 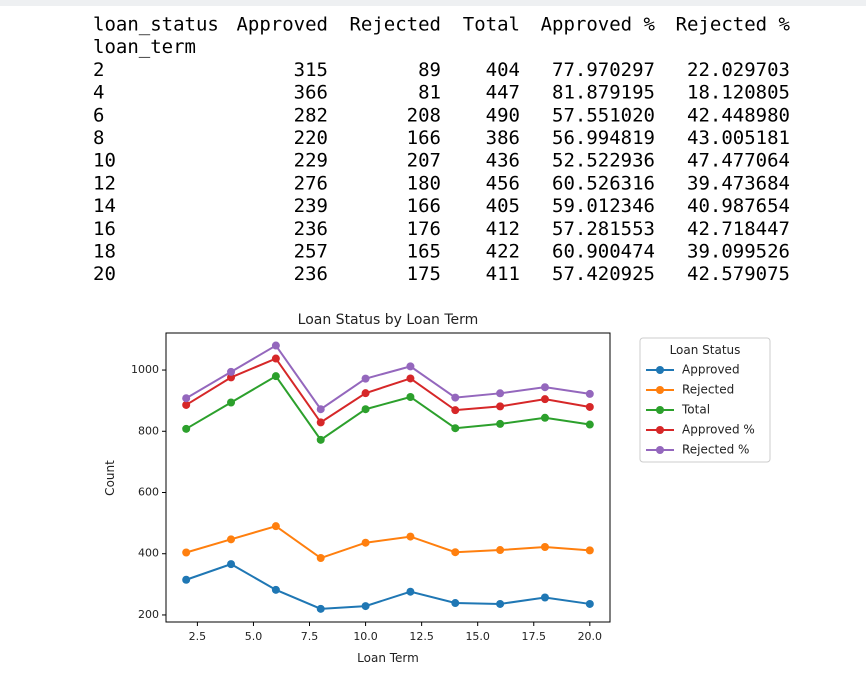 I want to click on x-tick-label: 20.0, so click(x=590, y=636).